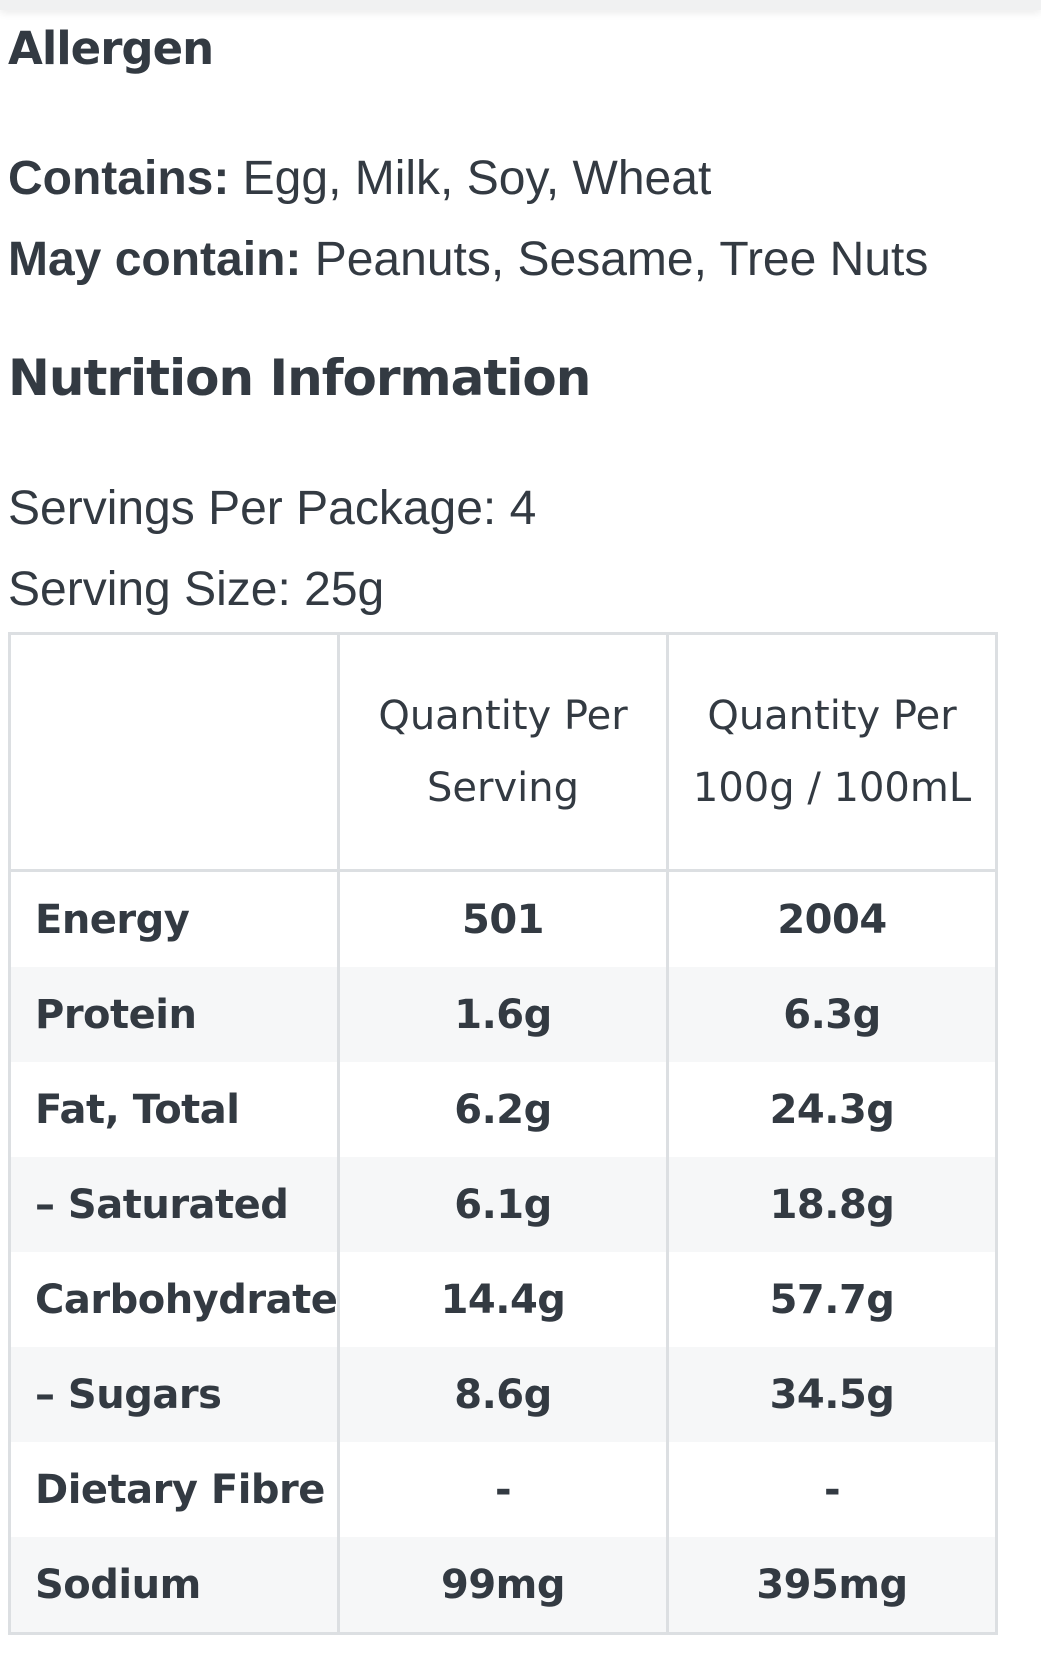 The width and height of the screenshot is (1041, 1665). What do you see at coordinates (174, 1585) in the screenshot?
I see `nutrient-name: Sodium` at bounding box center [174, 1585].